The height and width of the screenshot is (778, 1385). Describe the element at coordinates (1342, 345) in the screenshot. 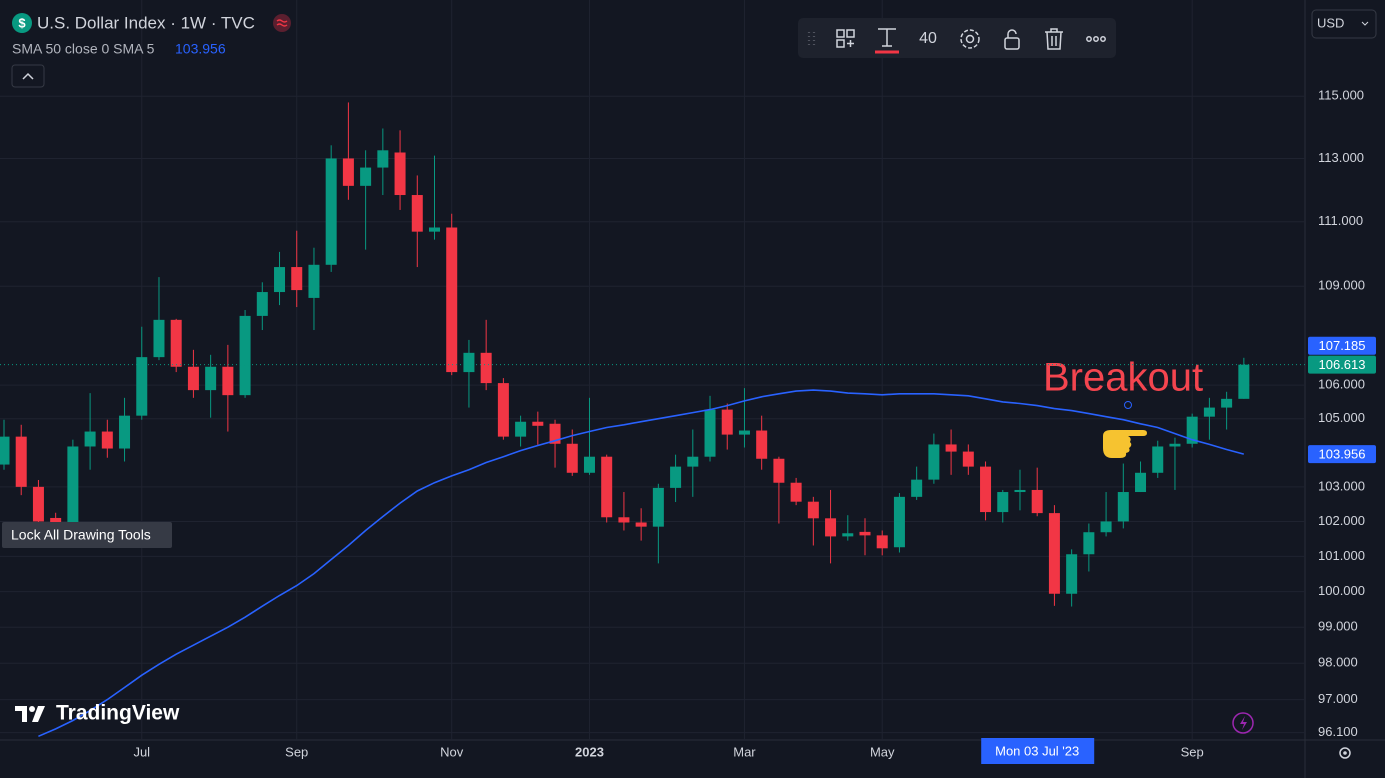

I see `crosshair-price-badge-label: 107.185` at that location.